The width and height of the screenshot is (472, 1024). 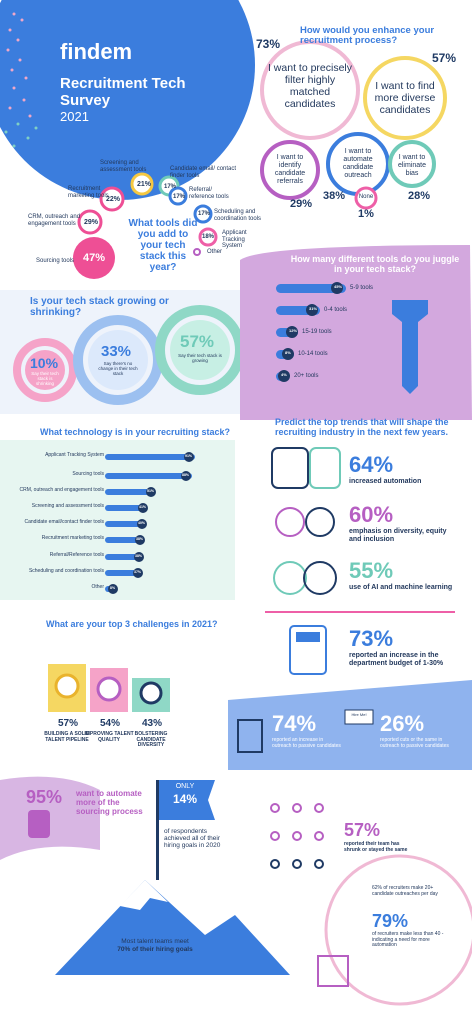 What do you see at coordinates (371, 464) in the screenshot?
I see `trend-pct-automation: 64%` at bounding box center [371, 464].